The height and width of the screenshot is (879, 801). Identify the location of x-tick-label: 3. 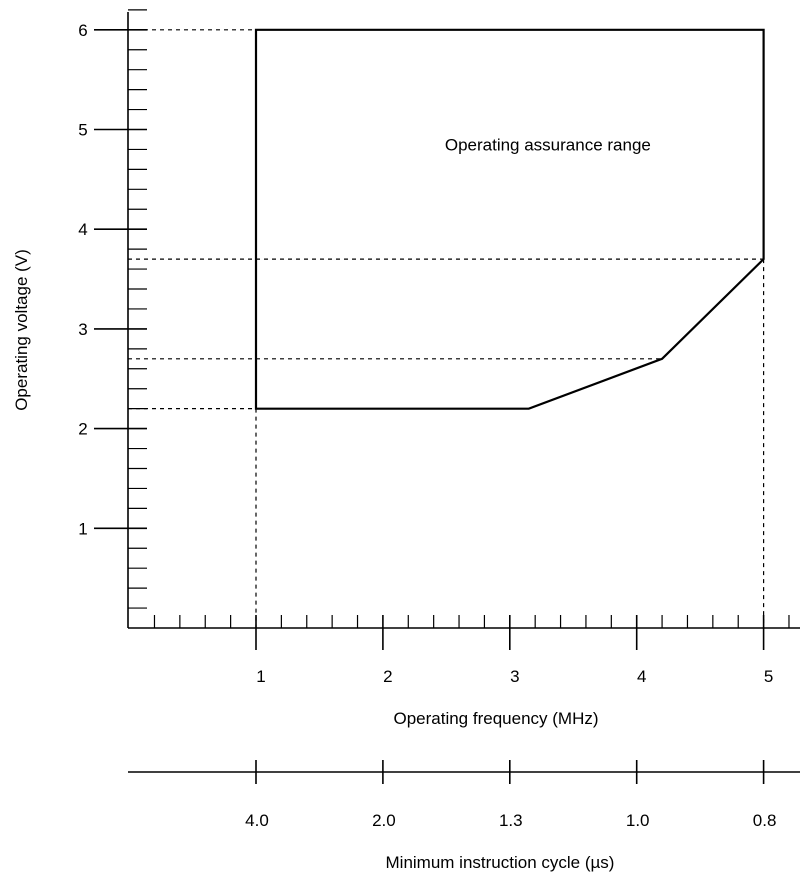
(514, 676).